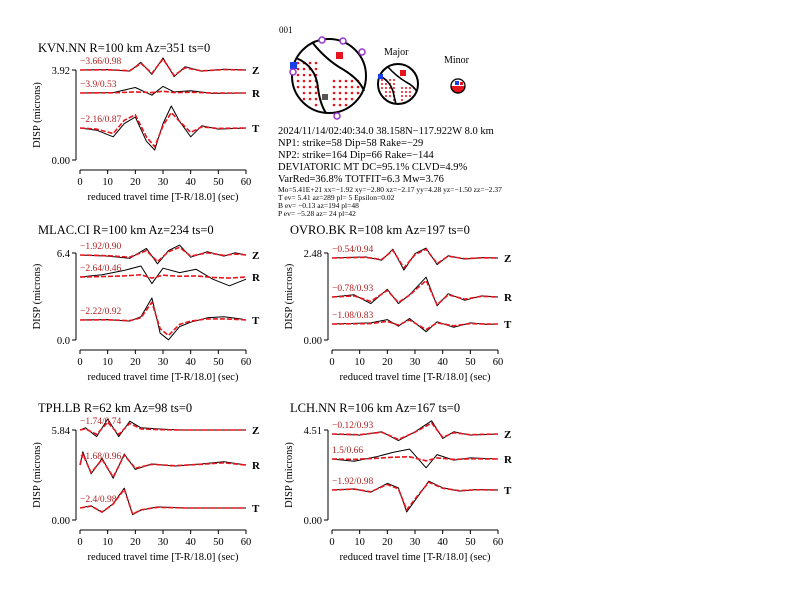 This screenshot has width=800, height=600. What do you see at coordinates (396, 52) in the screenshot?
I see `major-label: Major` at bounding box center [396, 52].